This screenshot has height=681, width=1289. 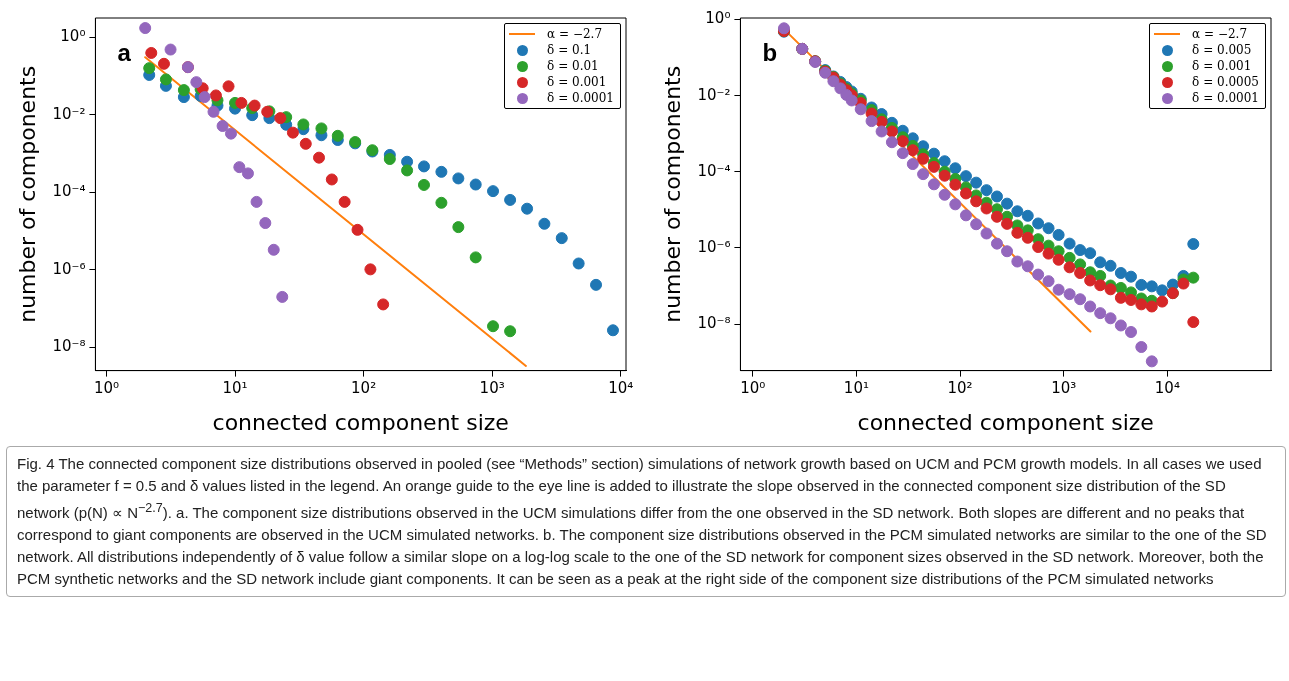 What do you see at coordinates (1225, 82) in the screenshot?
I see `legend-label: δ = 0.0005` at bounding box center [1225, 82].